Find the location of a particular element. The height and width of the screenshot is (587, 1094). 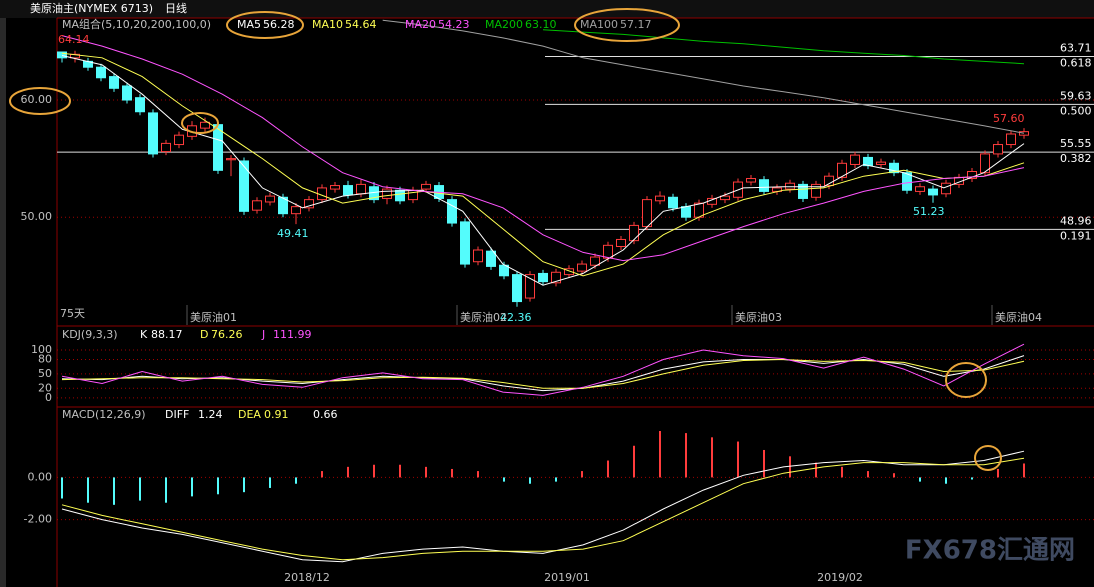

legend-value: 88.17 is located at coordinates (167, 334).